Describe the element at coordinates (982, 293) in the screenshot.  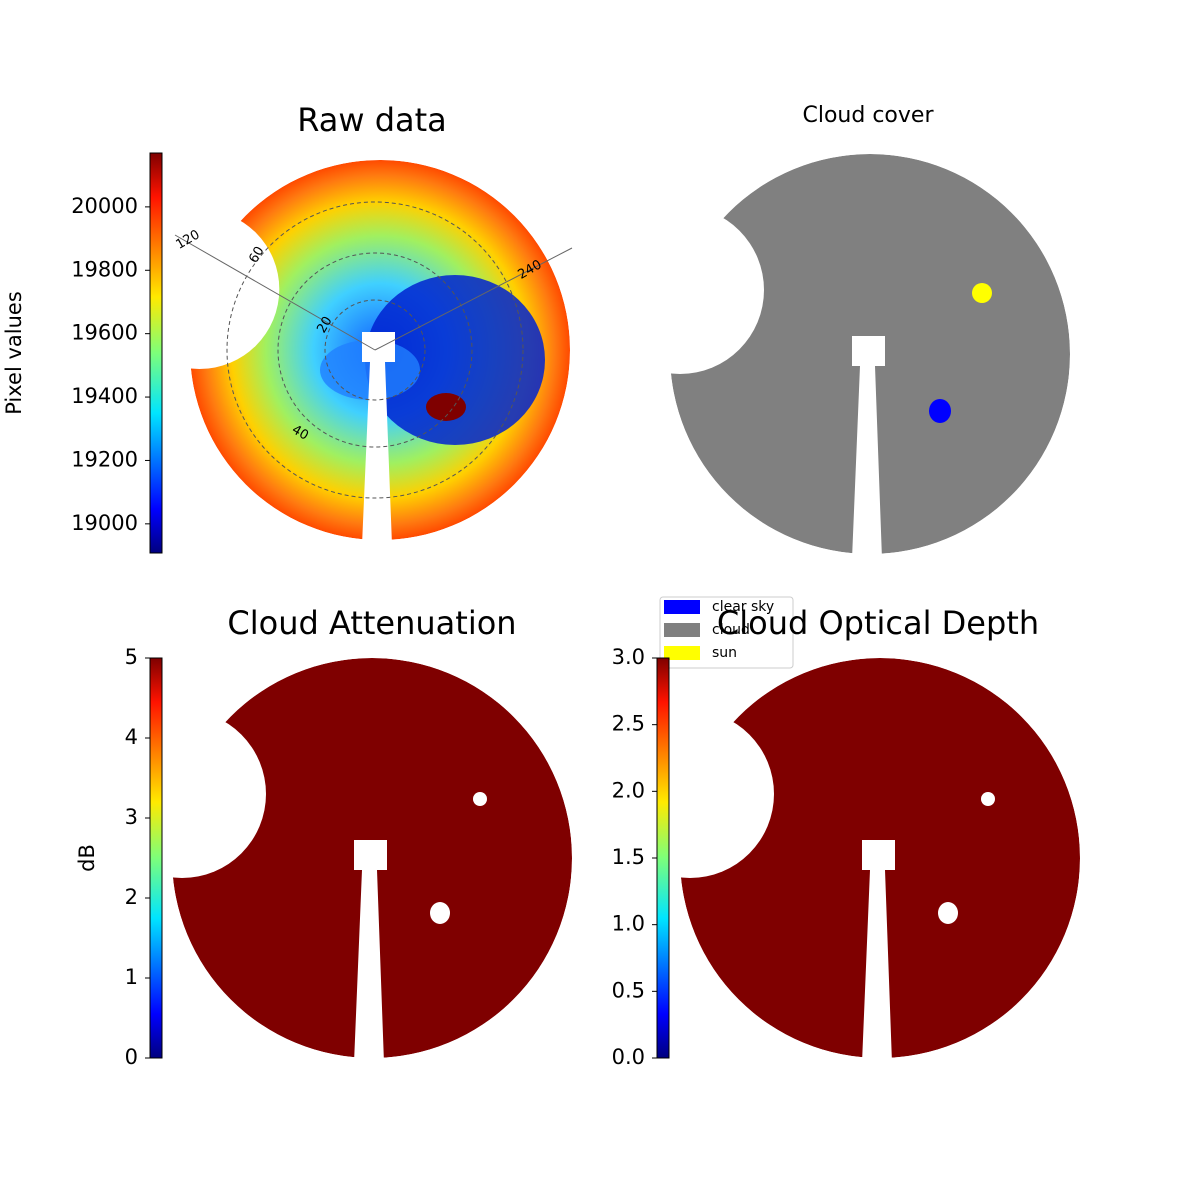
I see `sun-region` at that location.